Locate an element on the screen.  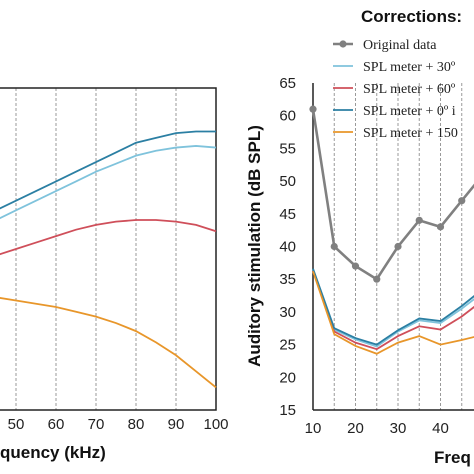
left-x-tick-label: 80 is located at coordinates (136, 424).